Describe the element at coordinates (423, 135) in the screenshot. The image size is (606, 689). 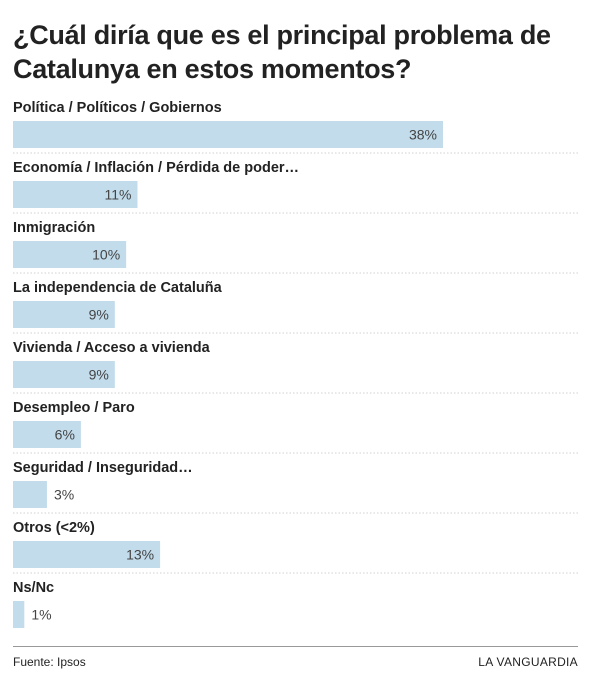
I see `value-label: 38%` at that location.